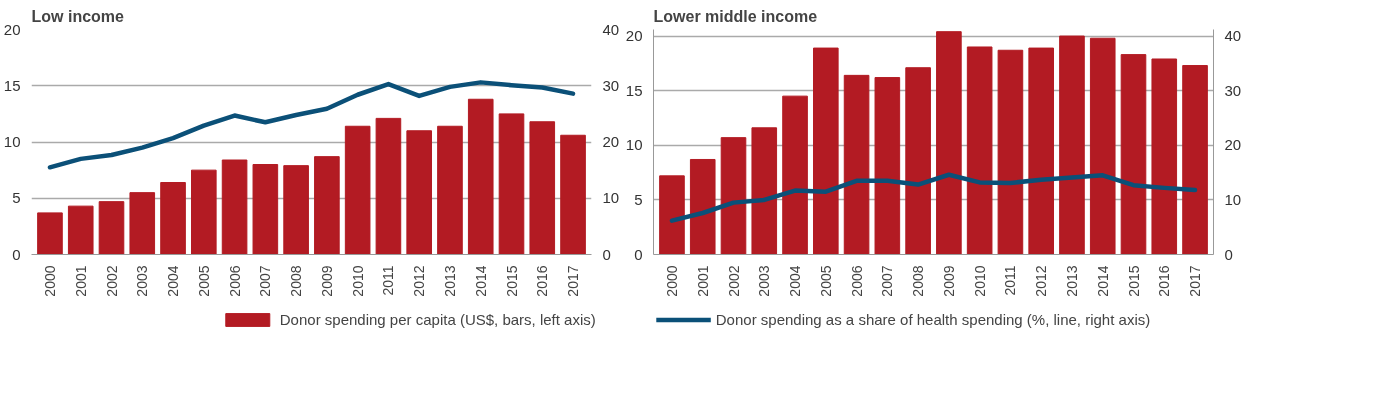 Image resolution: width=1383 pixels, height=420 pixels. I want to click on legend-label: Donor spending as a share of health spending (%, line, right axis), so click(933, 319).